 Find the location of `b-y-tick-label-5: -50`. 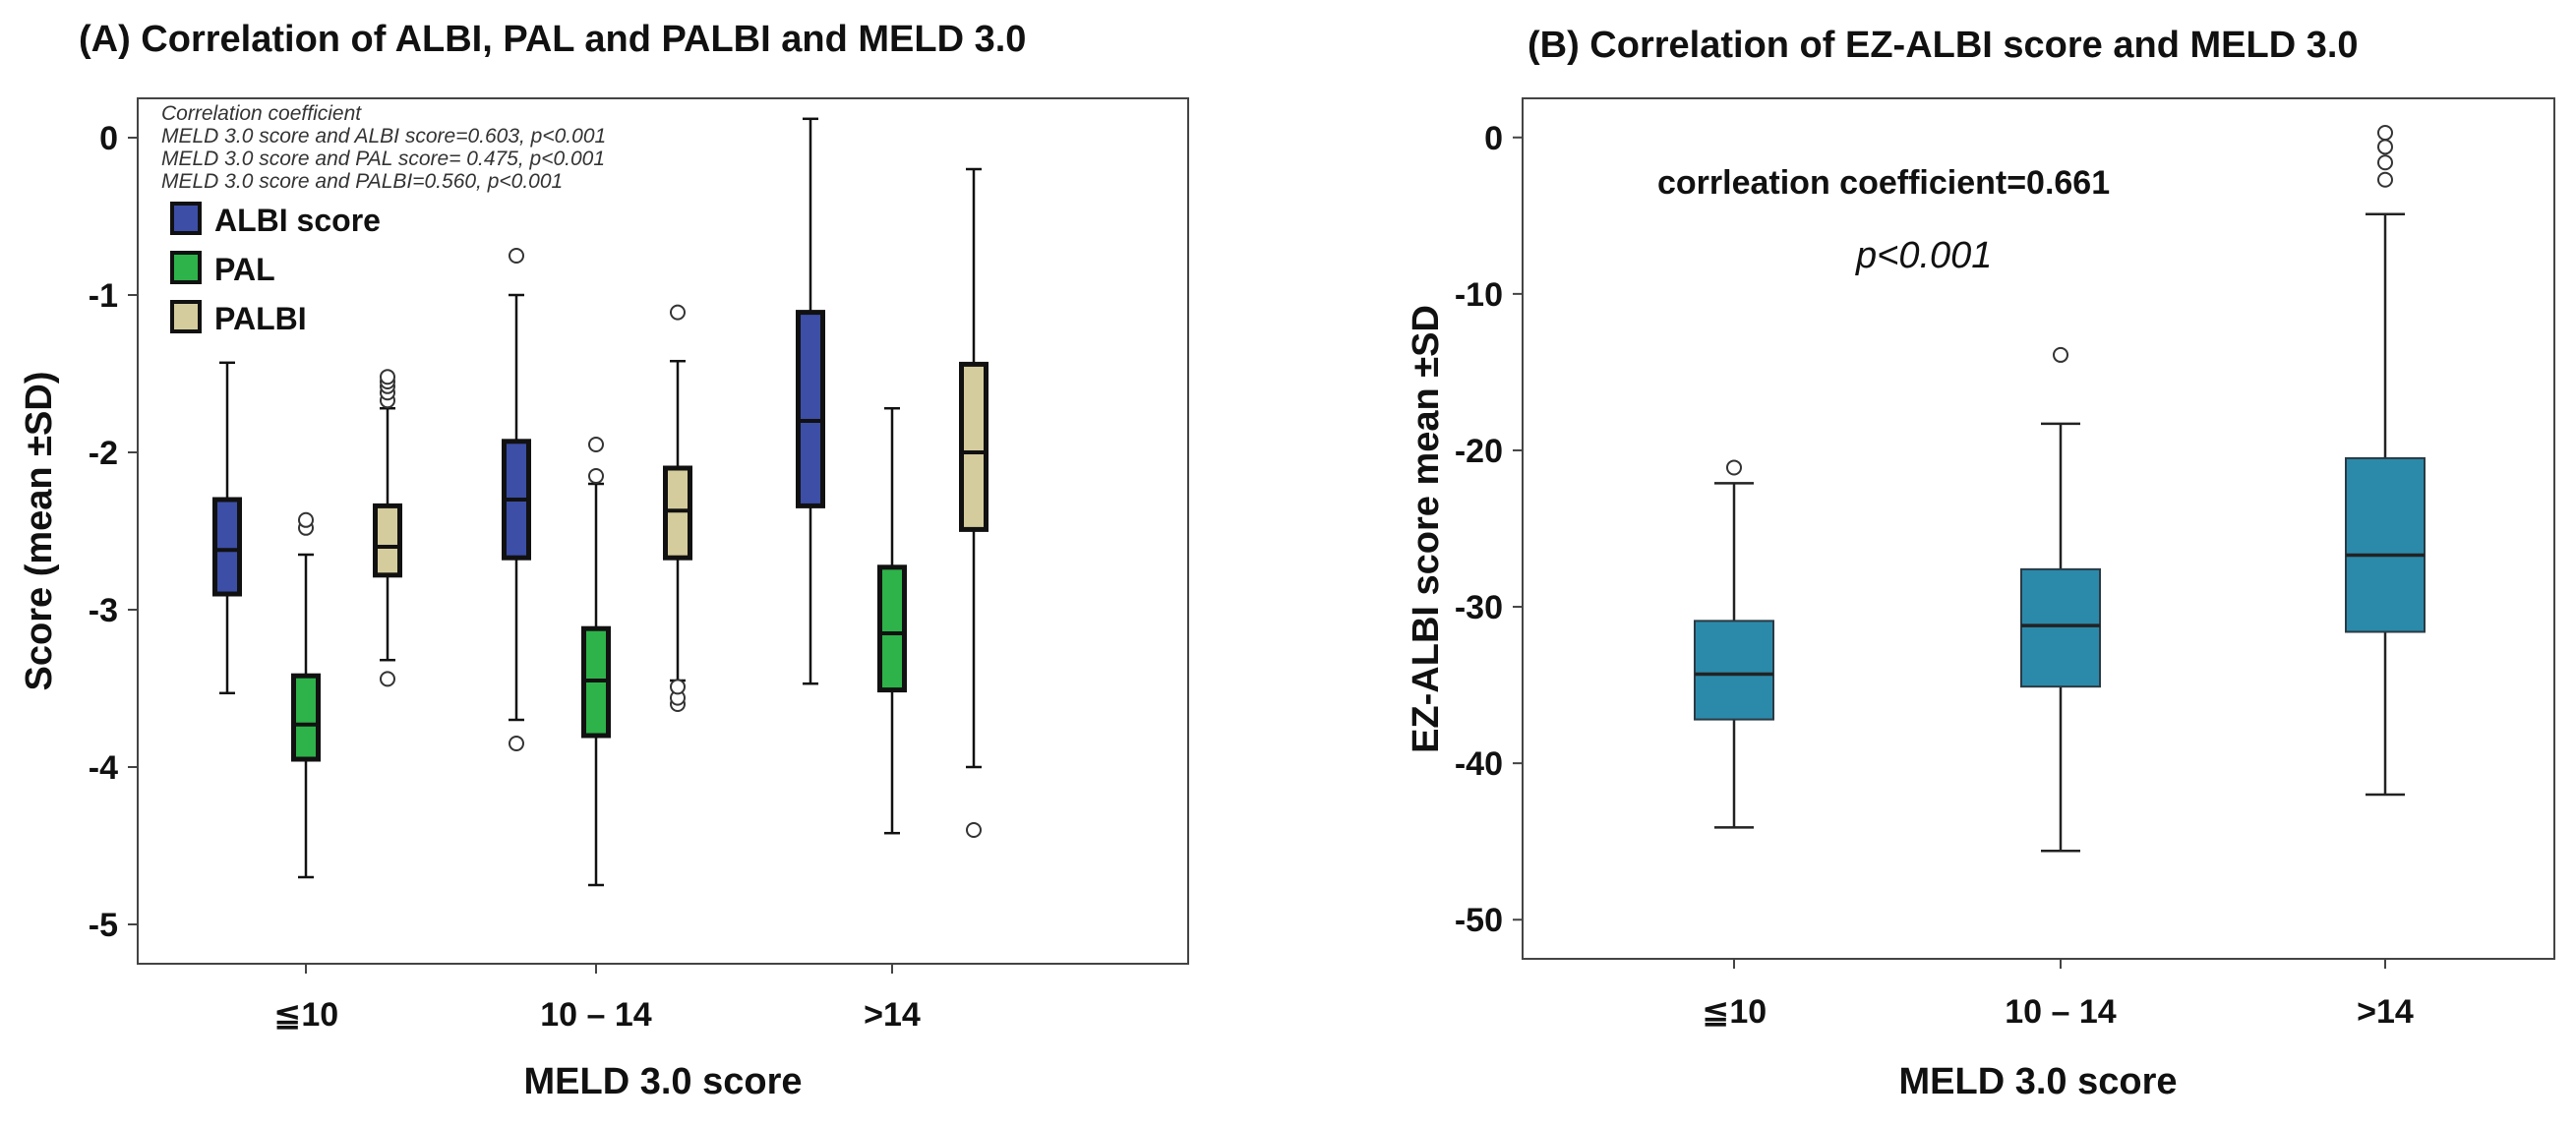

b-y-tick-label-5: -50 is located at coordinates (1479, 921).